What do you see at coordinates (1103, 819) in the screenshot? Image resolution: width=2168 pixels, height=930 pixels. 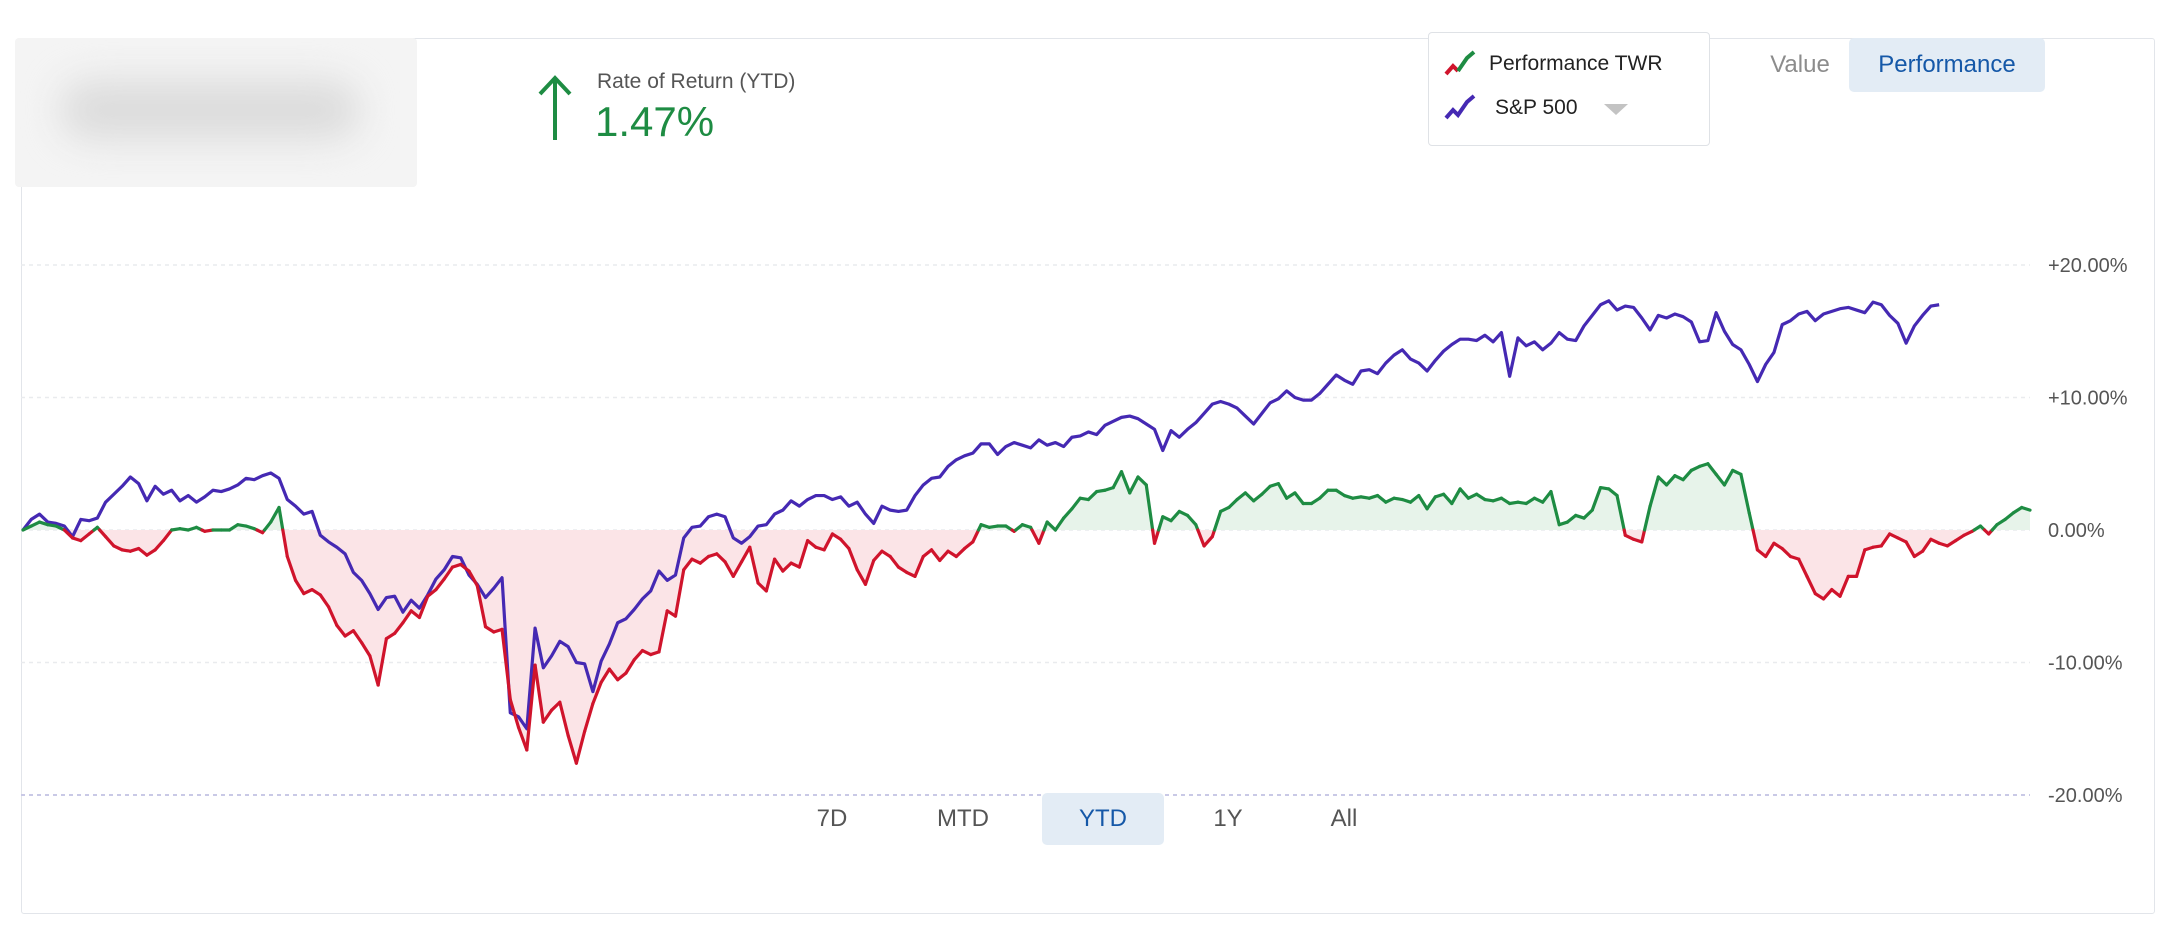 I see `range-ytd-button: YTD` at bounding box center [1103, 819].